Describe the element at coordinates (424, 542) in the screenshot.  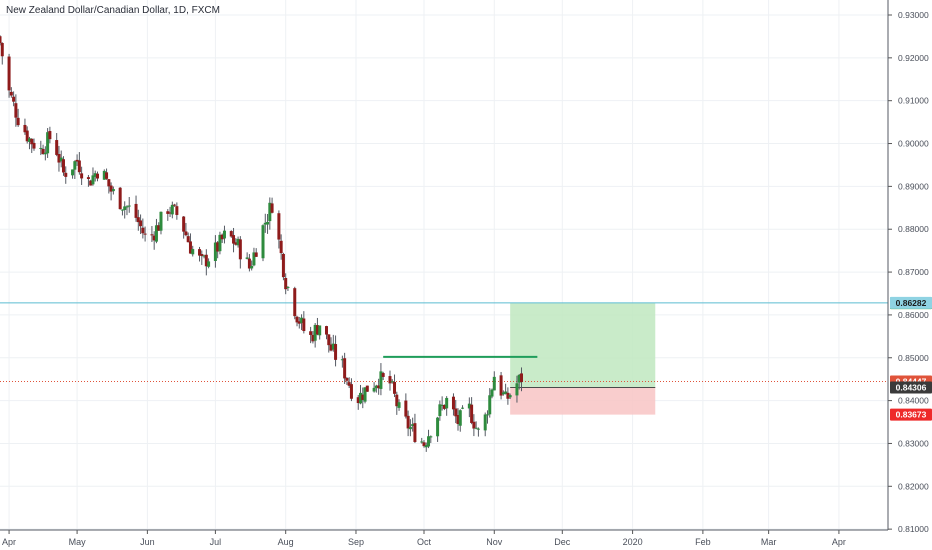
I see `x-tick-label: Oct` at that location.